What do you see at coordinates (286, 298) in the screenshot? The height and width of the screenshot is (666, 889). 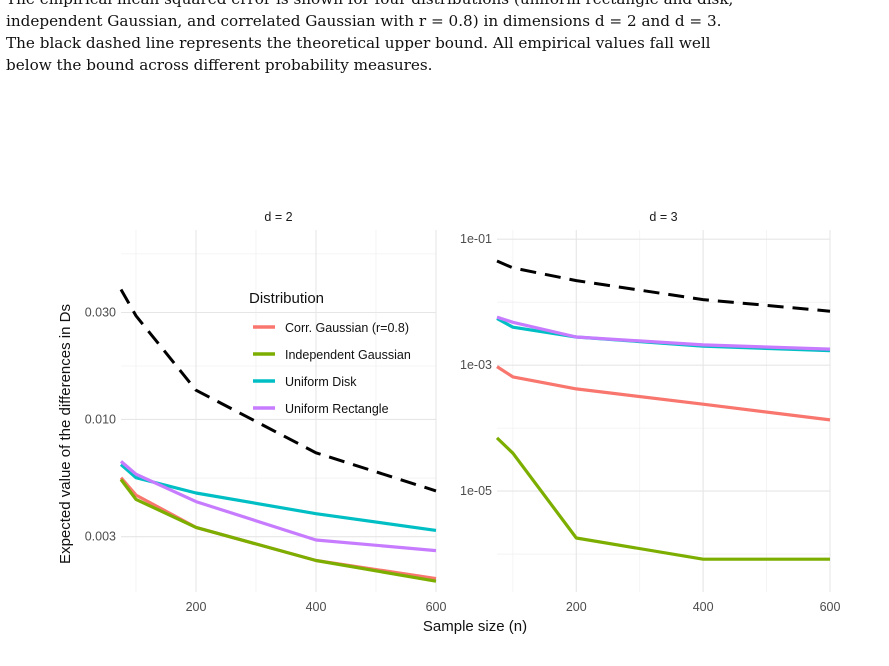 I see `legend-title: Distribution` at bounding box center [286, 298].